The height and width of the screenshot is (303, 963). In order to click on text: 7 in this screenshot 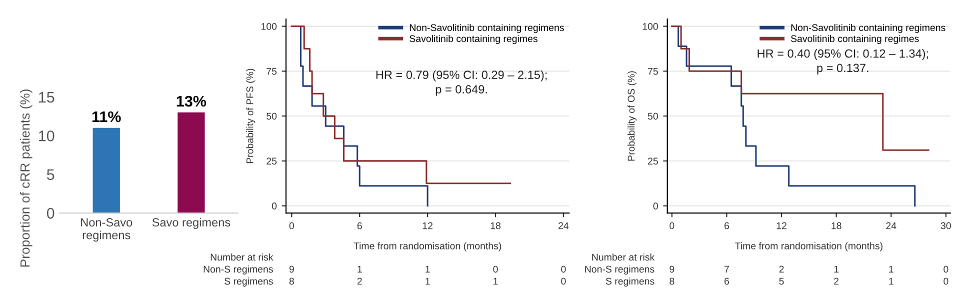, I will do `click(726, 269)`.